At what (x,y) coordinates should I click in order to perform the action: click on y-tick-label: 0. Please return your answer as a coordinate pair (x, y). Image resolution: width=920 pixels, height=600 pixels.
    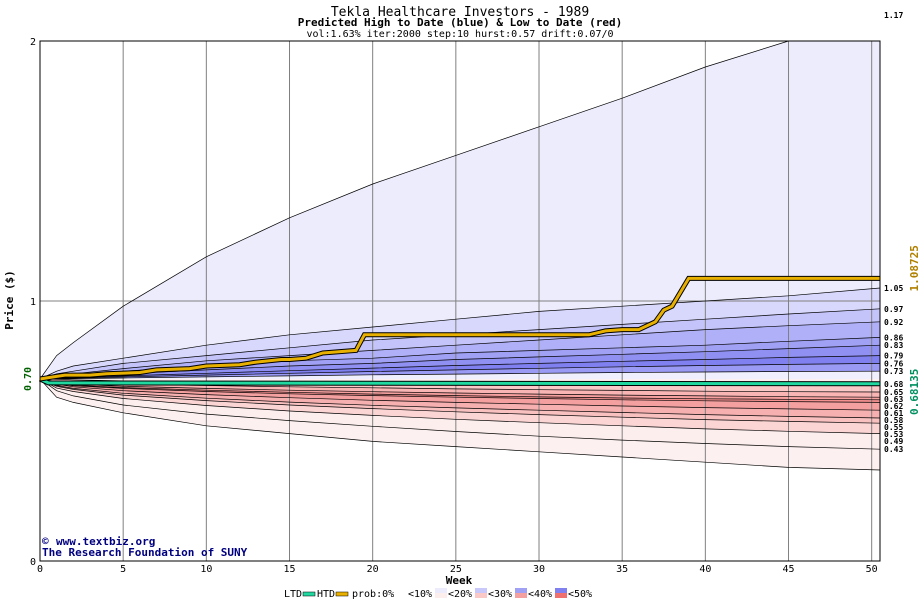
    Looking at the image, I should click on (33, 562).